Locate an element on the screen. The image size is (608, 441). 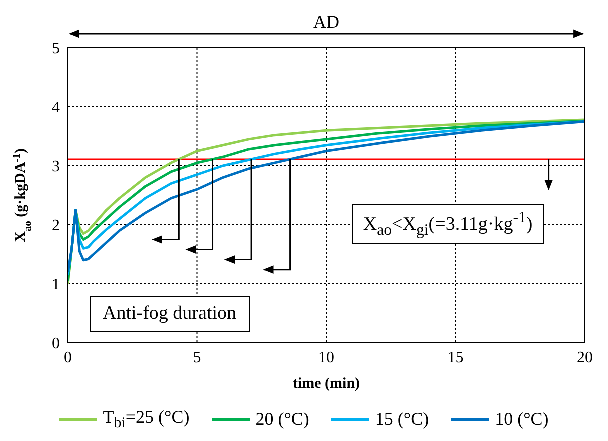
y-tick-label: 0 is located at coordinates (56, 344).